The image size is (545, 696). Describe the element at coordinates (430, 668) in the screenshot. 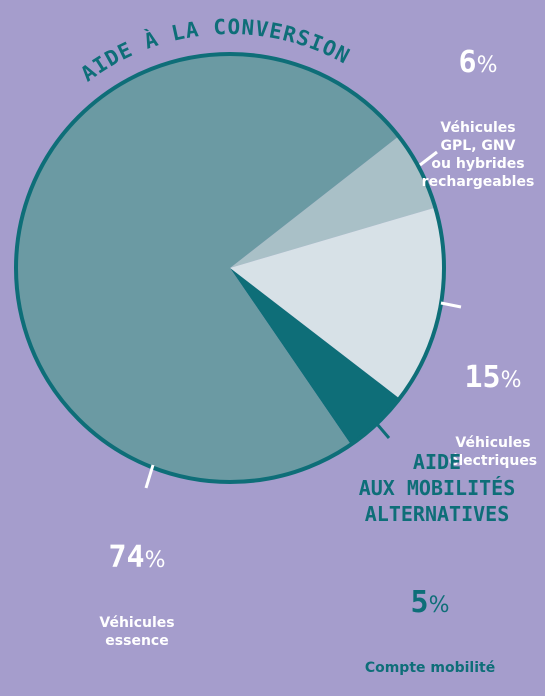

I see `category-label: Compte mobilité` at that location.